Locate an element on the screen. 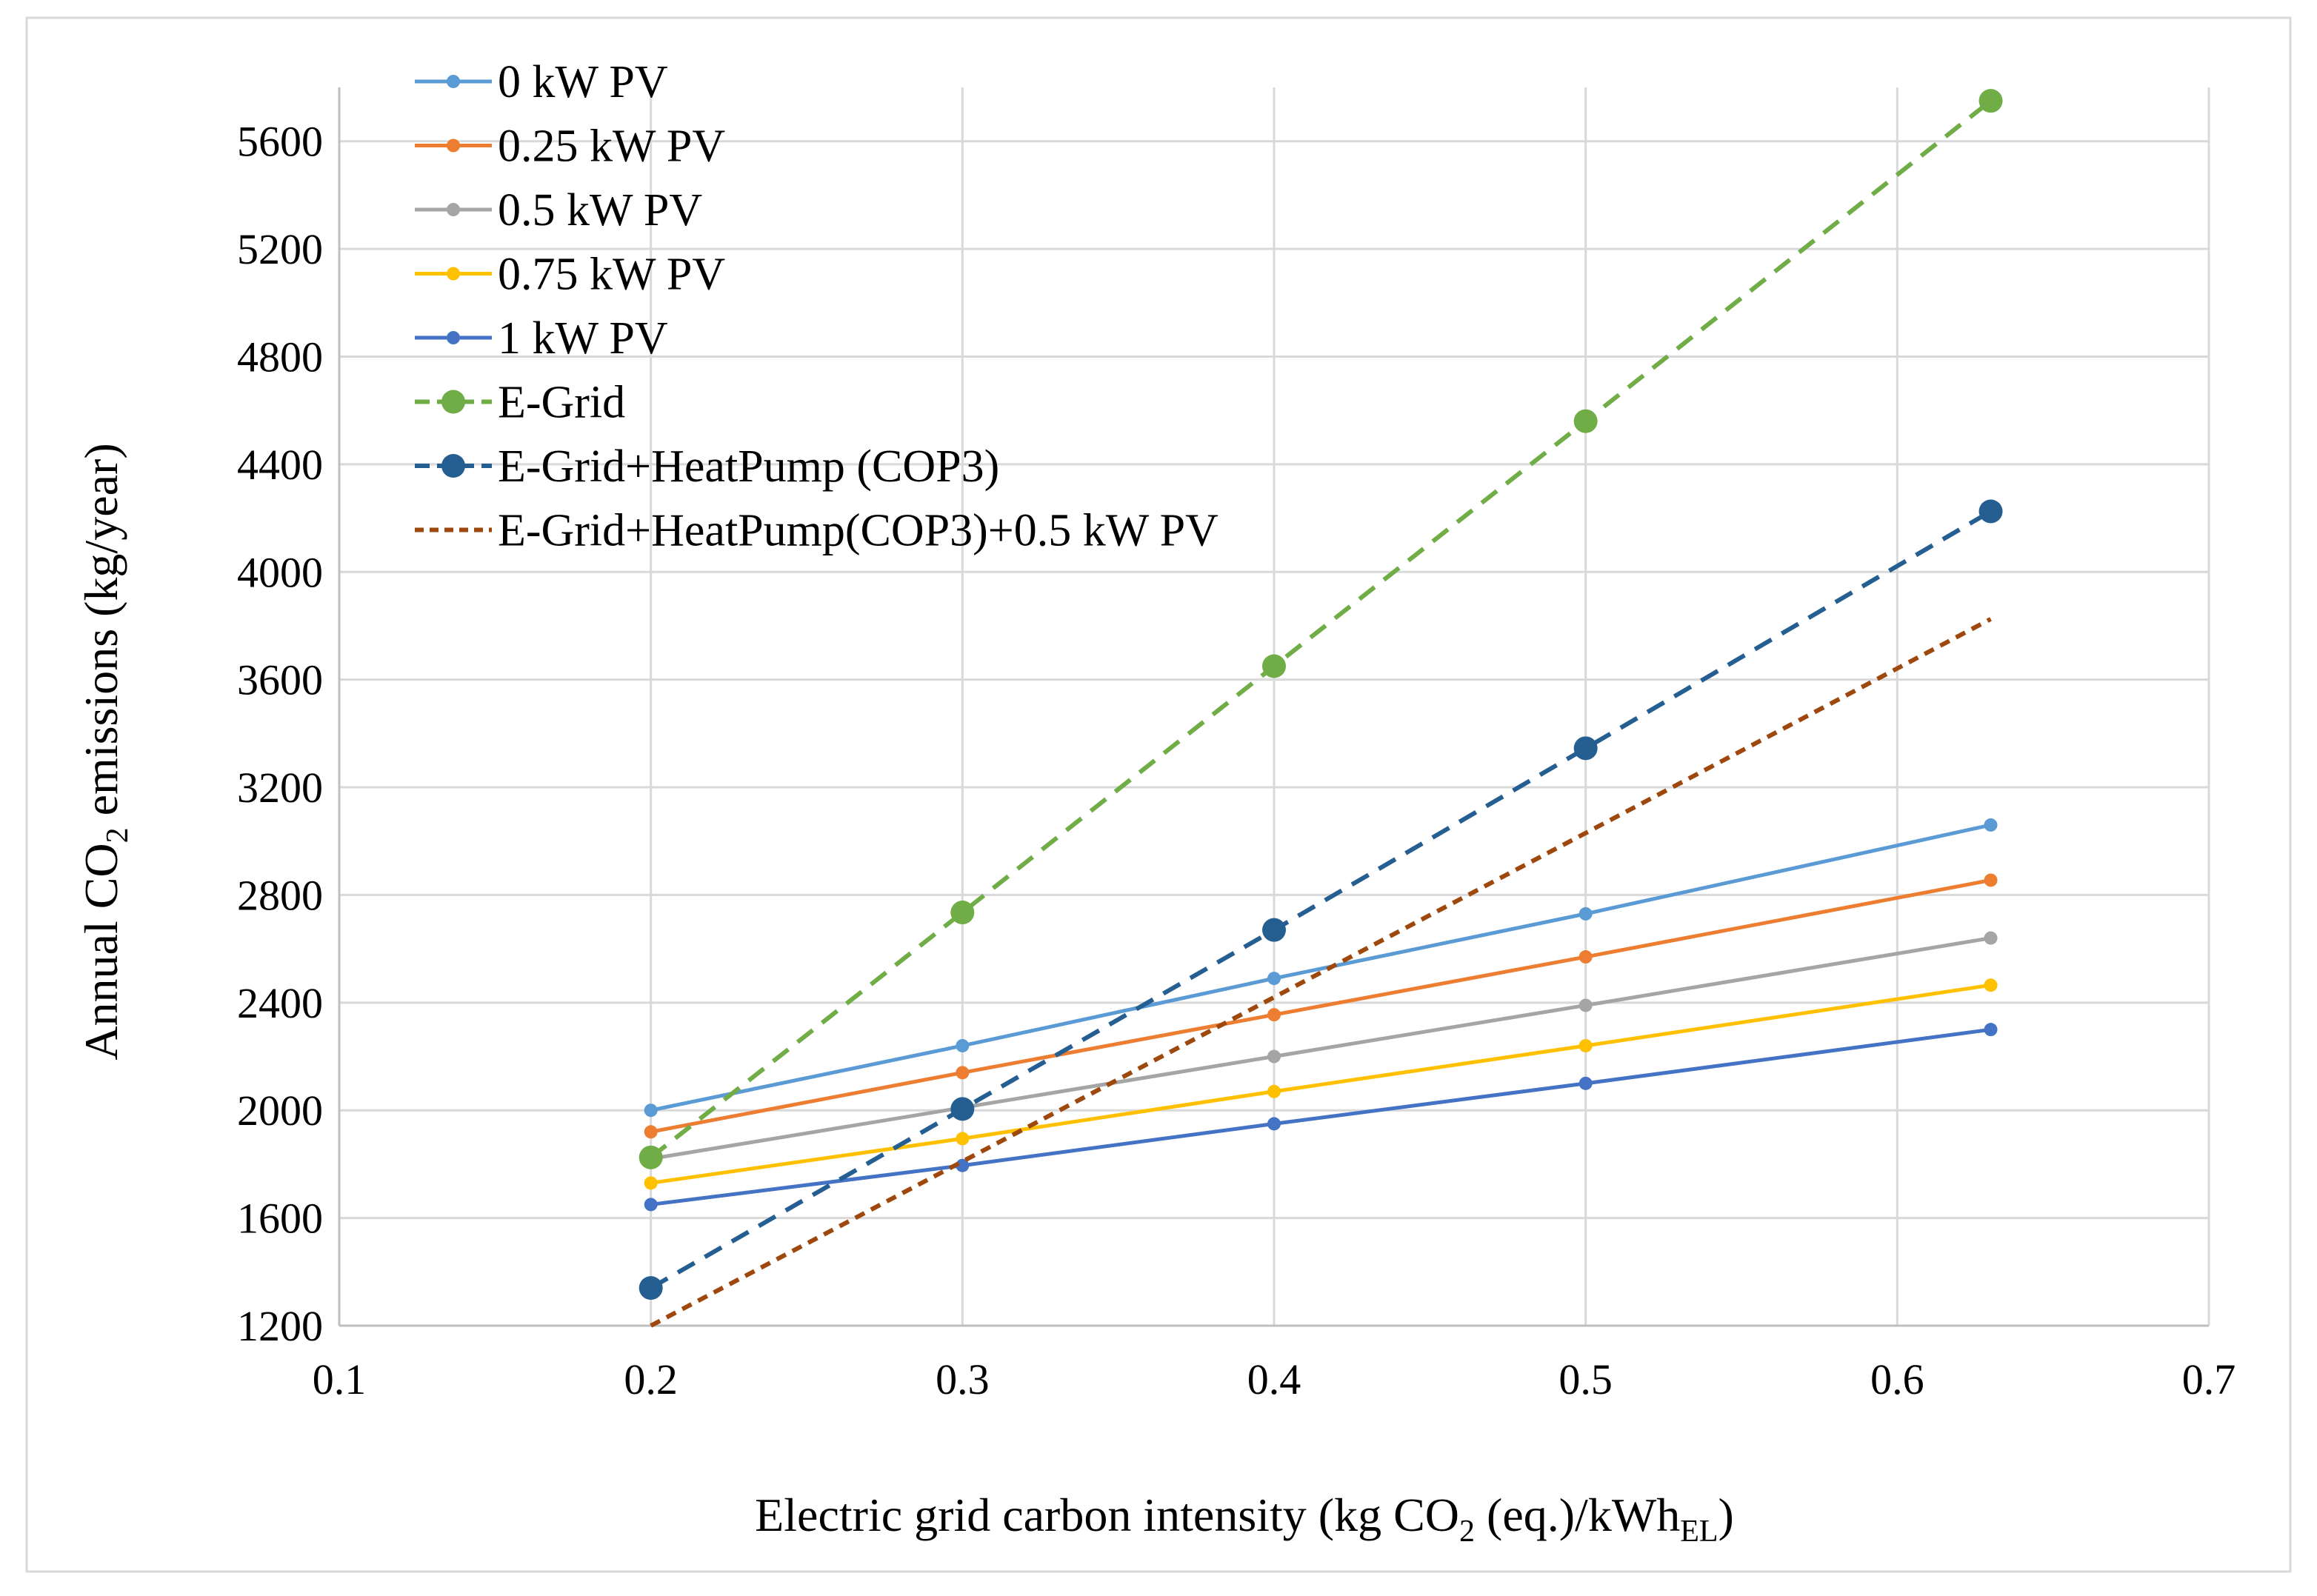 Image resolution: width=2317 pixels, height=1596 pixels. series-0-25-kw-pv is located at coordinates (1321, 1006).